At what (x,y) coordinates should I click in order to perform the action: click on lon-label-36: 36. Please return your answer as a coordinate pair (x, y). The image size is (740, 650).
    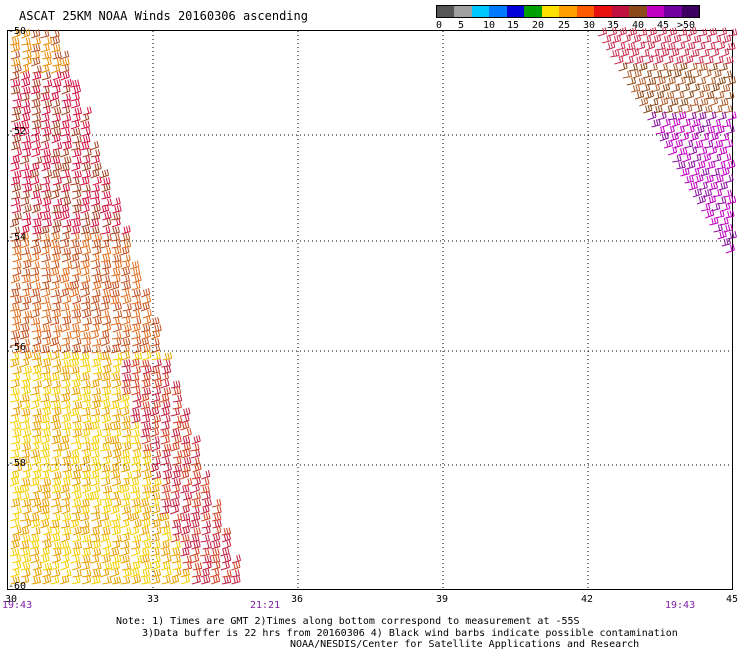
    Looking at the image, I should click on (297, 599).